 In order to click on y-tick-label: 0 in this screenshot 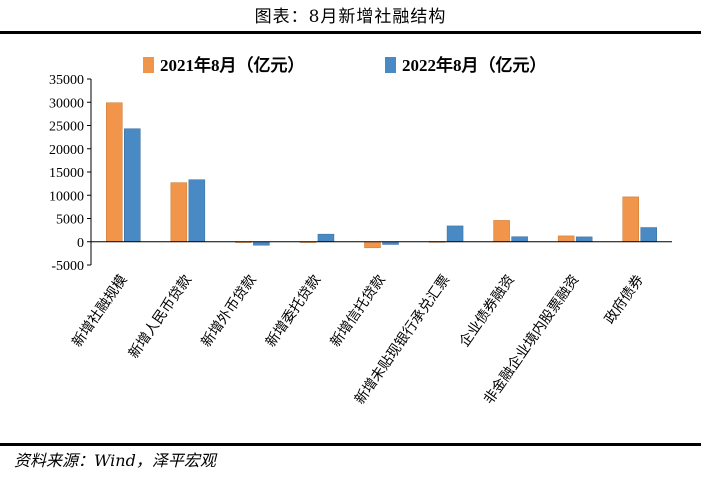, I will do `click(80, 243)`.